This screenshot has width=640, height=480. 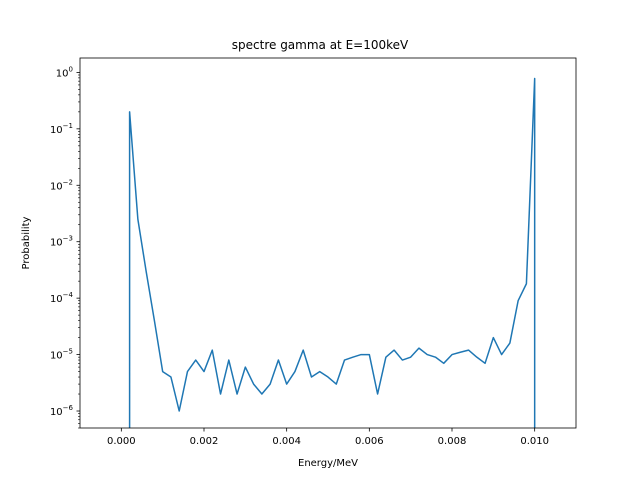 I want to click on y-tick-label: 10⁰, so click(x=64, y=72).